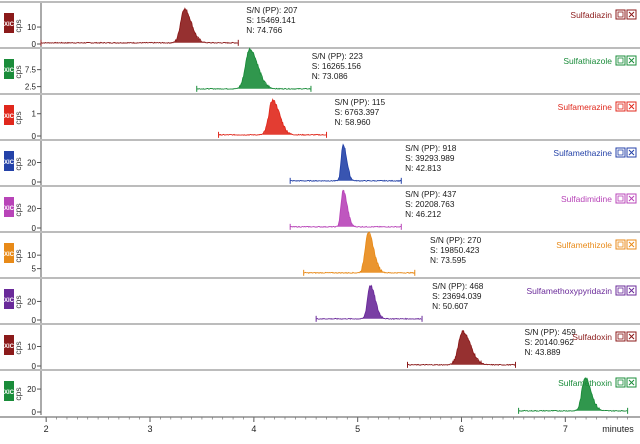  I want to click on x-tick-label: 4, so click(253, 429).